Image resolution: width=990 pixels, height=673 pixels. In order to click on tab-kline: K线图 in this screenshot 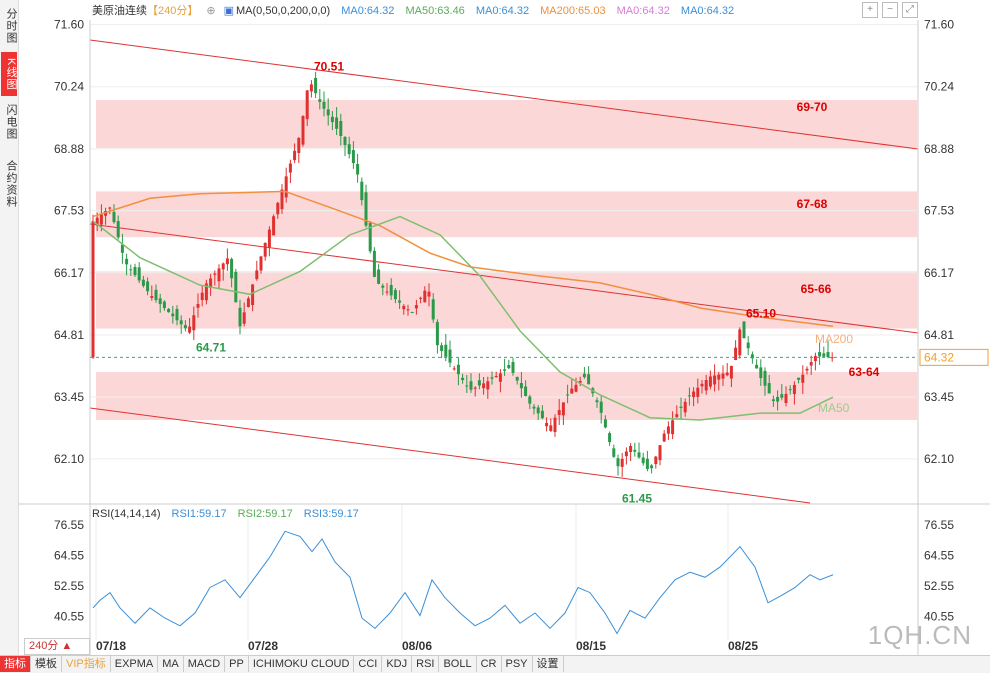, I will do `click(9, 74)`.